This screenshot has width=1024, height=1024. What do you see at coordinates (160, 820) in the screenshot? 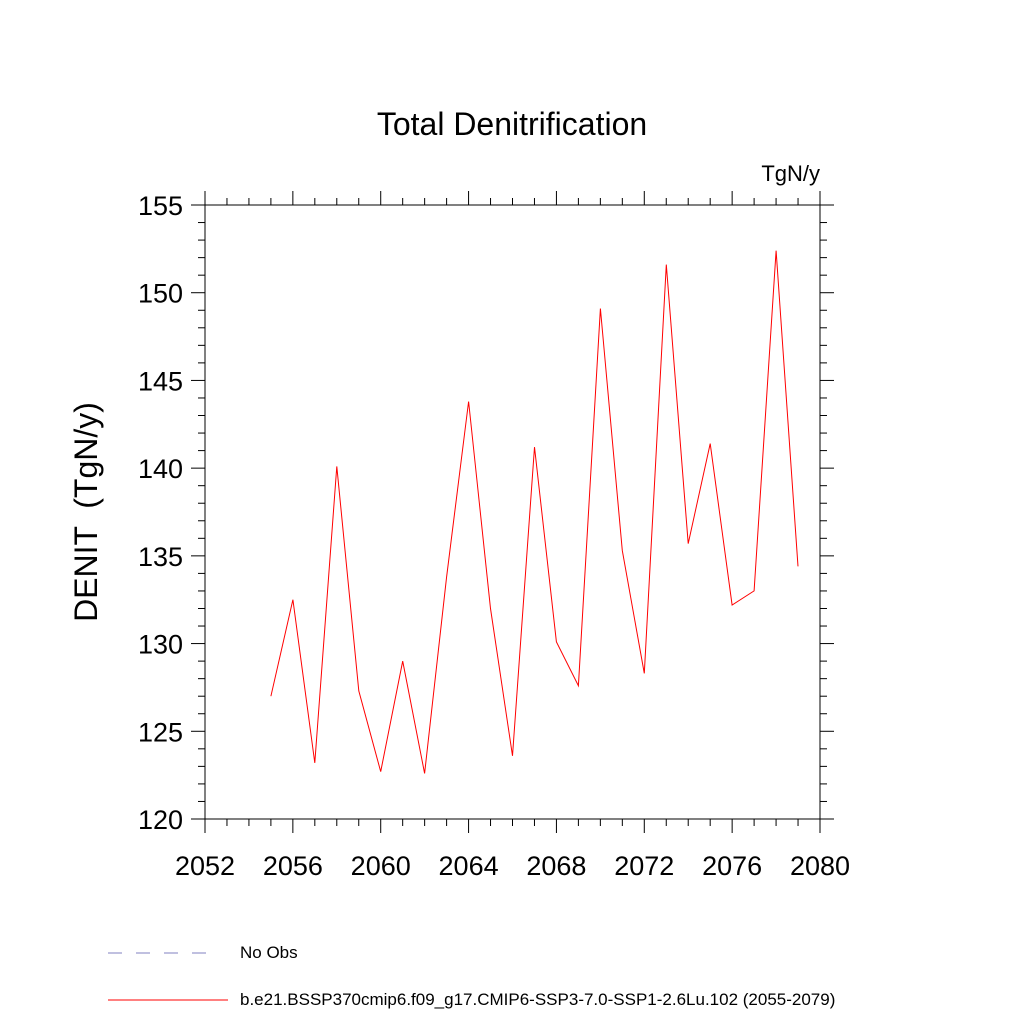
I see `y-tick-label: 120` at bounding box center [160, 820].